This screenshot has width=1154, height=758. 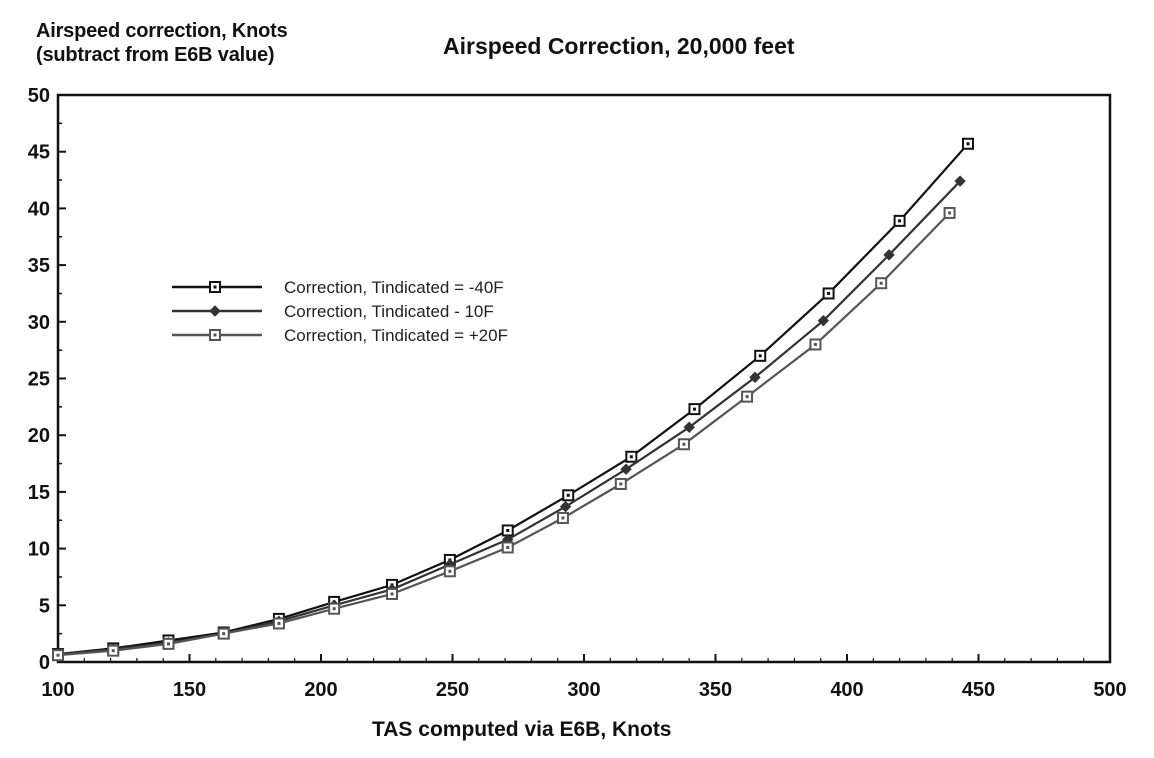 I want to click on y-tick-label: 15, so click(x=39, y=493).